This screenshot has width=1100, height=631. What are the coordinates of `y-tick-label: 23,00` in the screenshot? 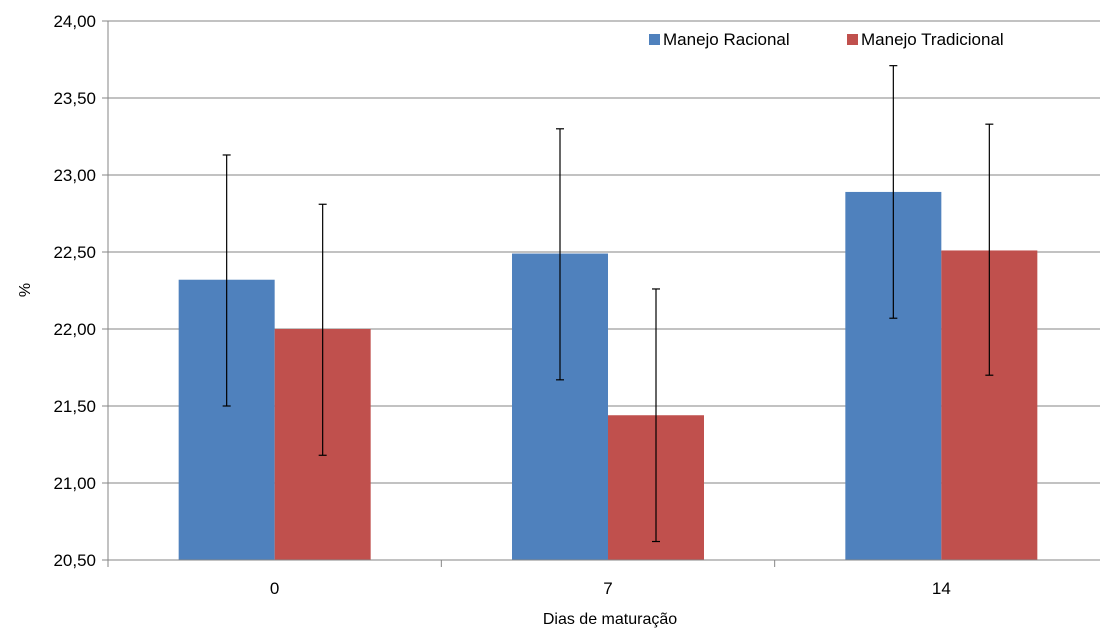 It's located at (74, 175).